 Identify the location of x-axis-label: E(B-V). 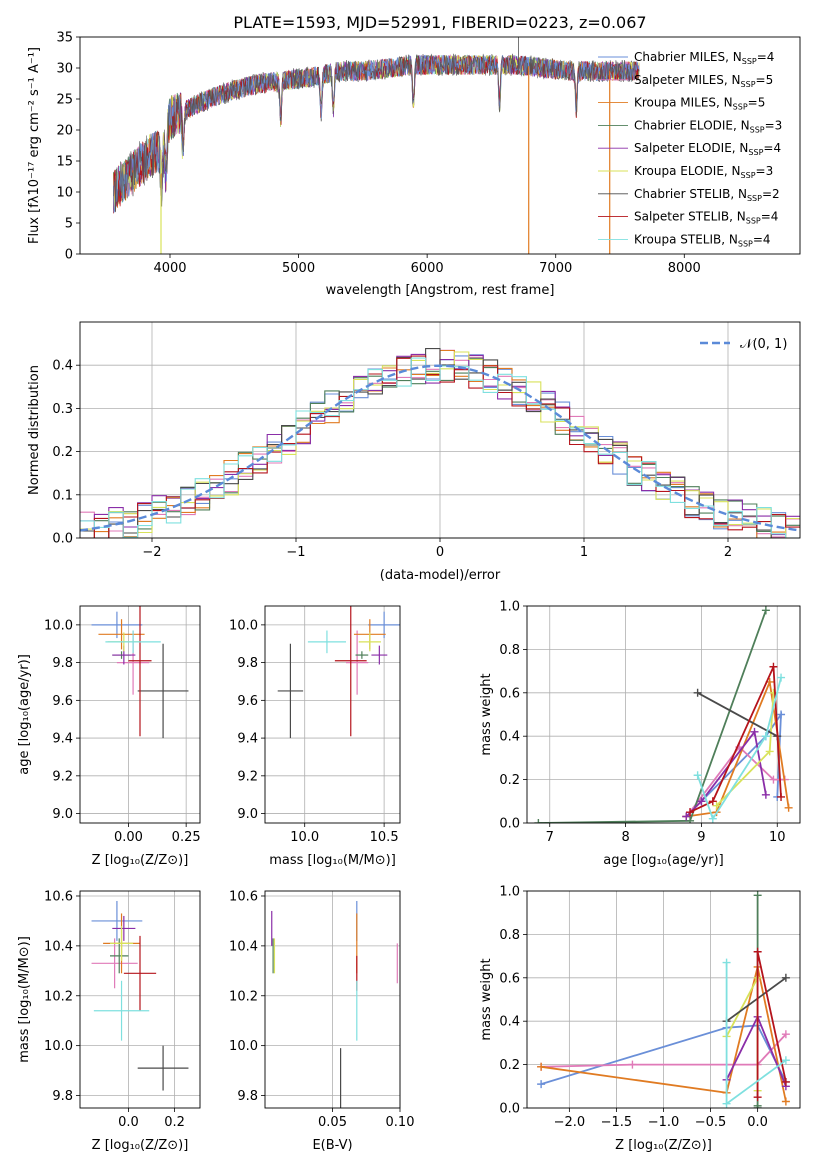
(332, 1145).